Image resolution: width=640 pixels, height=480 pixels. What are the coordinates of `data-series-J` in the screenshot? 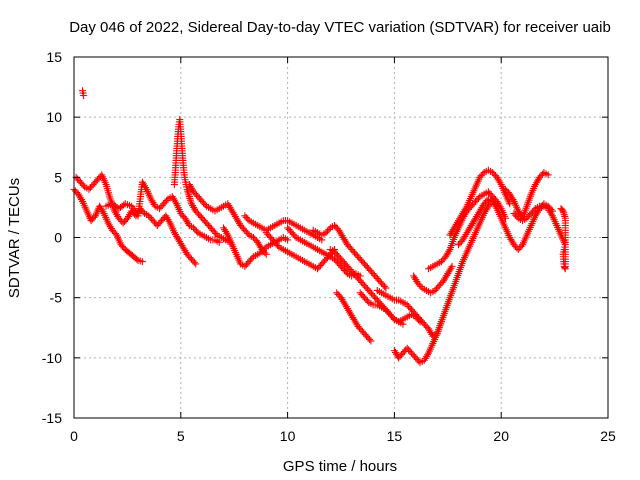 It's located at (324, 252).